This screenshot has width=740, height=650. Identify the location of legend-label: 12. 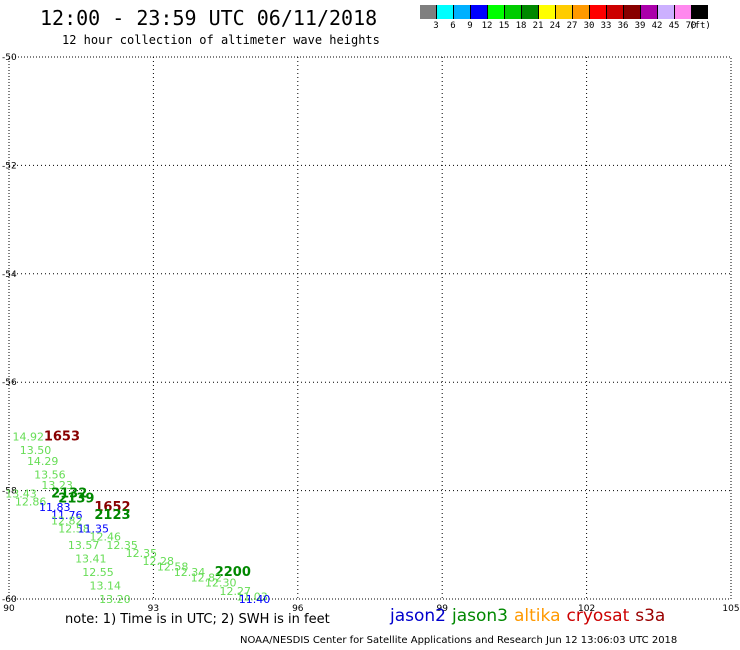
(487, 26).